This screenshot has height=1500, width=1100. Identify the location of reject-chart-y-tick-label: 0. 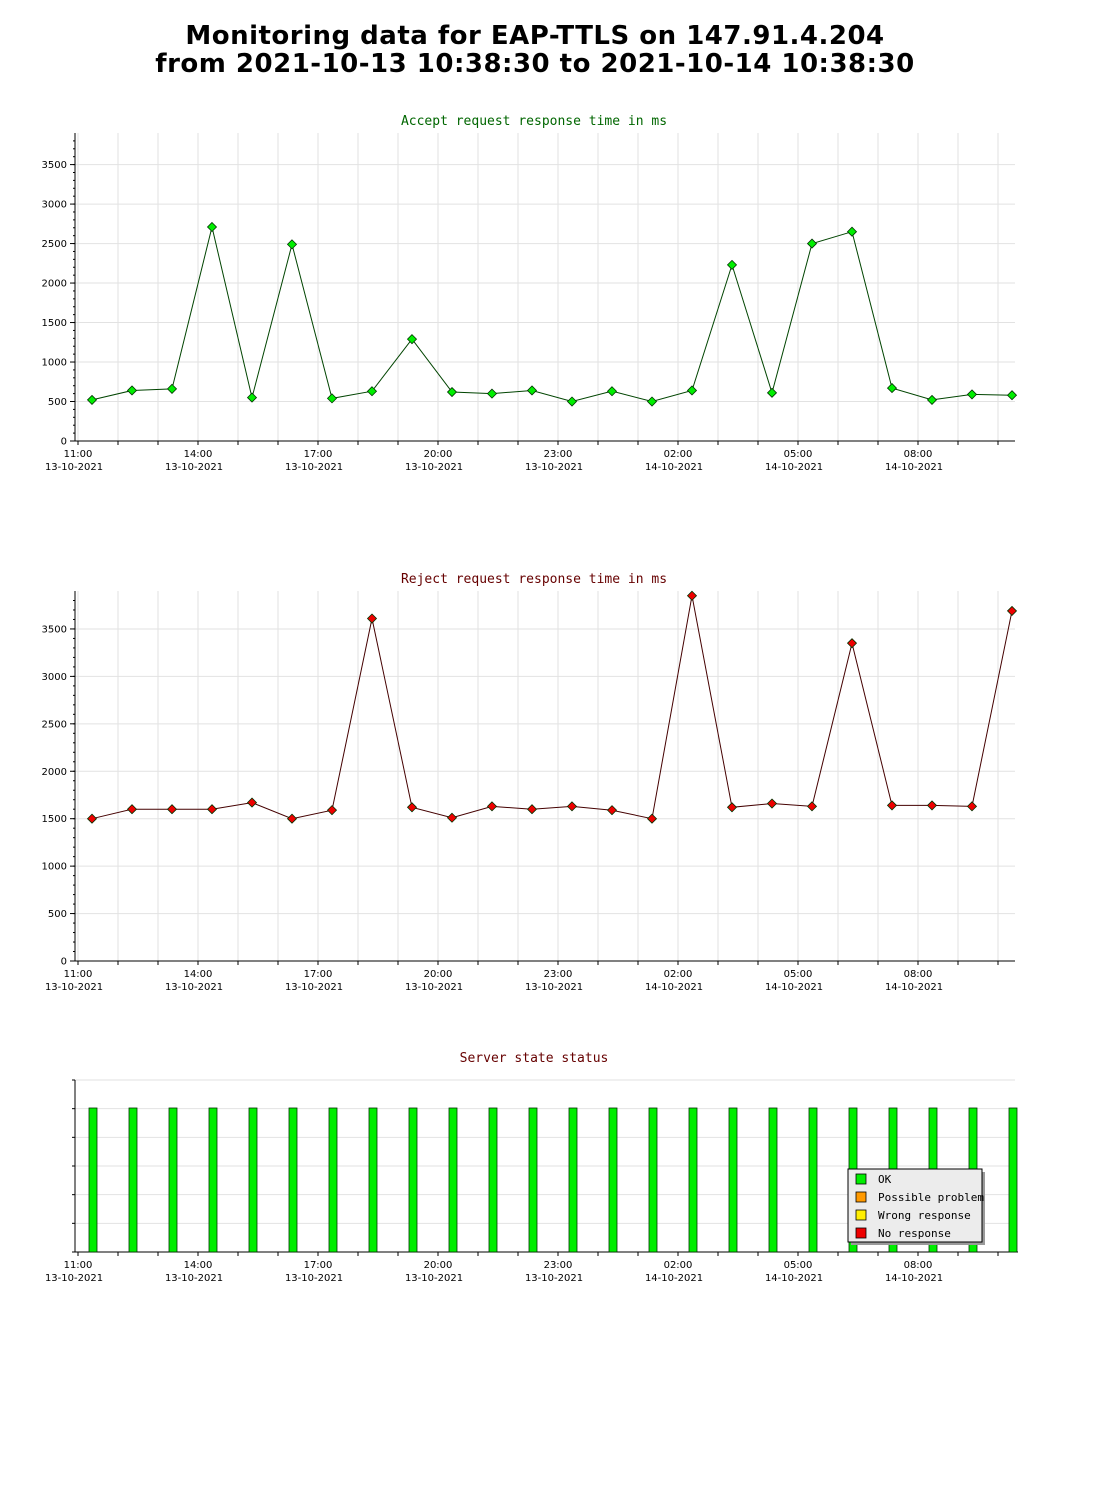
(64, 962).